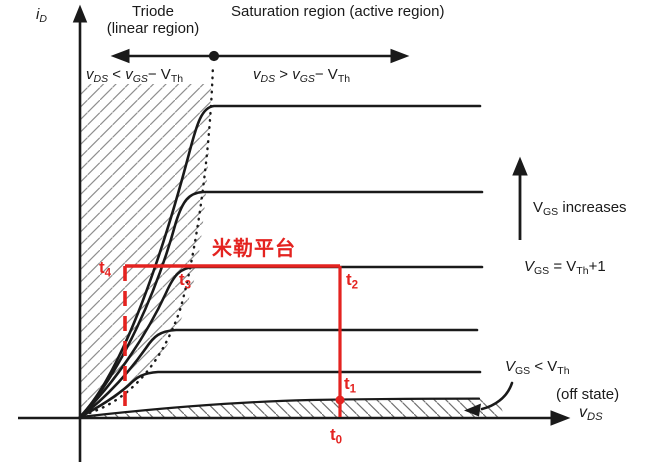 The width and height of the screenshot is (648, 470). Describe the element at coordinates (400, 56) in the screenshot. I see `right-arrowhead-icon` at that location.